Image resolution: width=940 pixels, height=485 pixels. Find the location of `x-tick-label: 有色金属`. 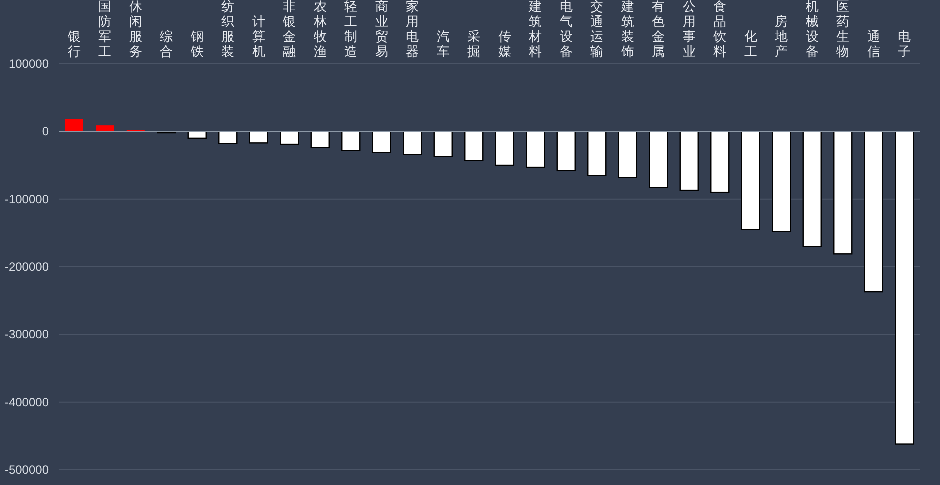

x-tick-label: 有色金属 is located at coordinates (659, 29).